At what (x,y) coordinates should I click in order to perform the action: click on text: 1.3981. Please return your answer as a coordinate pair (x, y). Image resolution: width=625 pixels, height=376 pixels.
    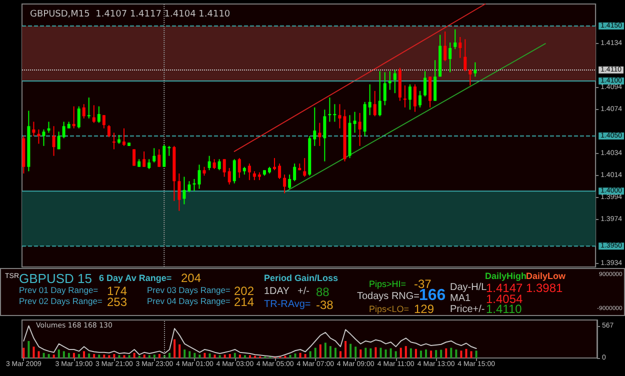
    Looking at the image, I should click on (544, 288).